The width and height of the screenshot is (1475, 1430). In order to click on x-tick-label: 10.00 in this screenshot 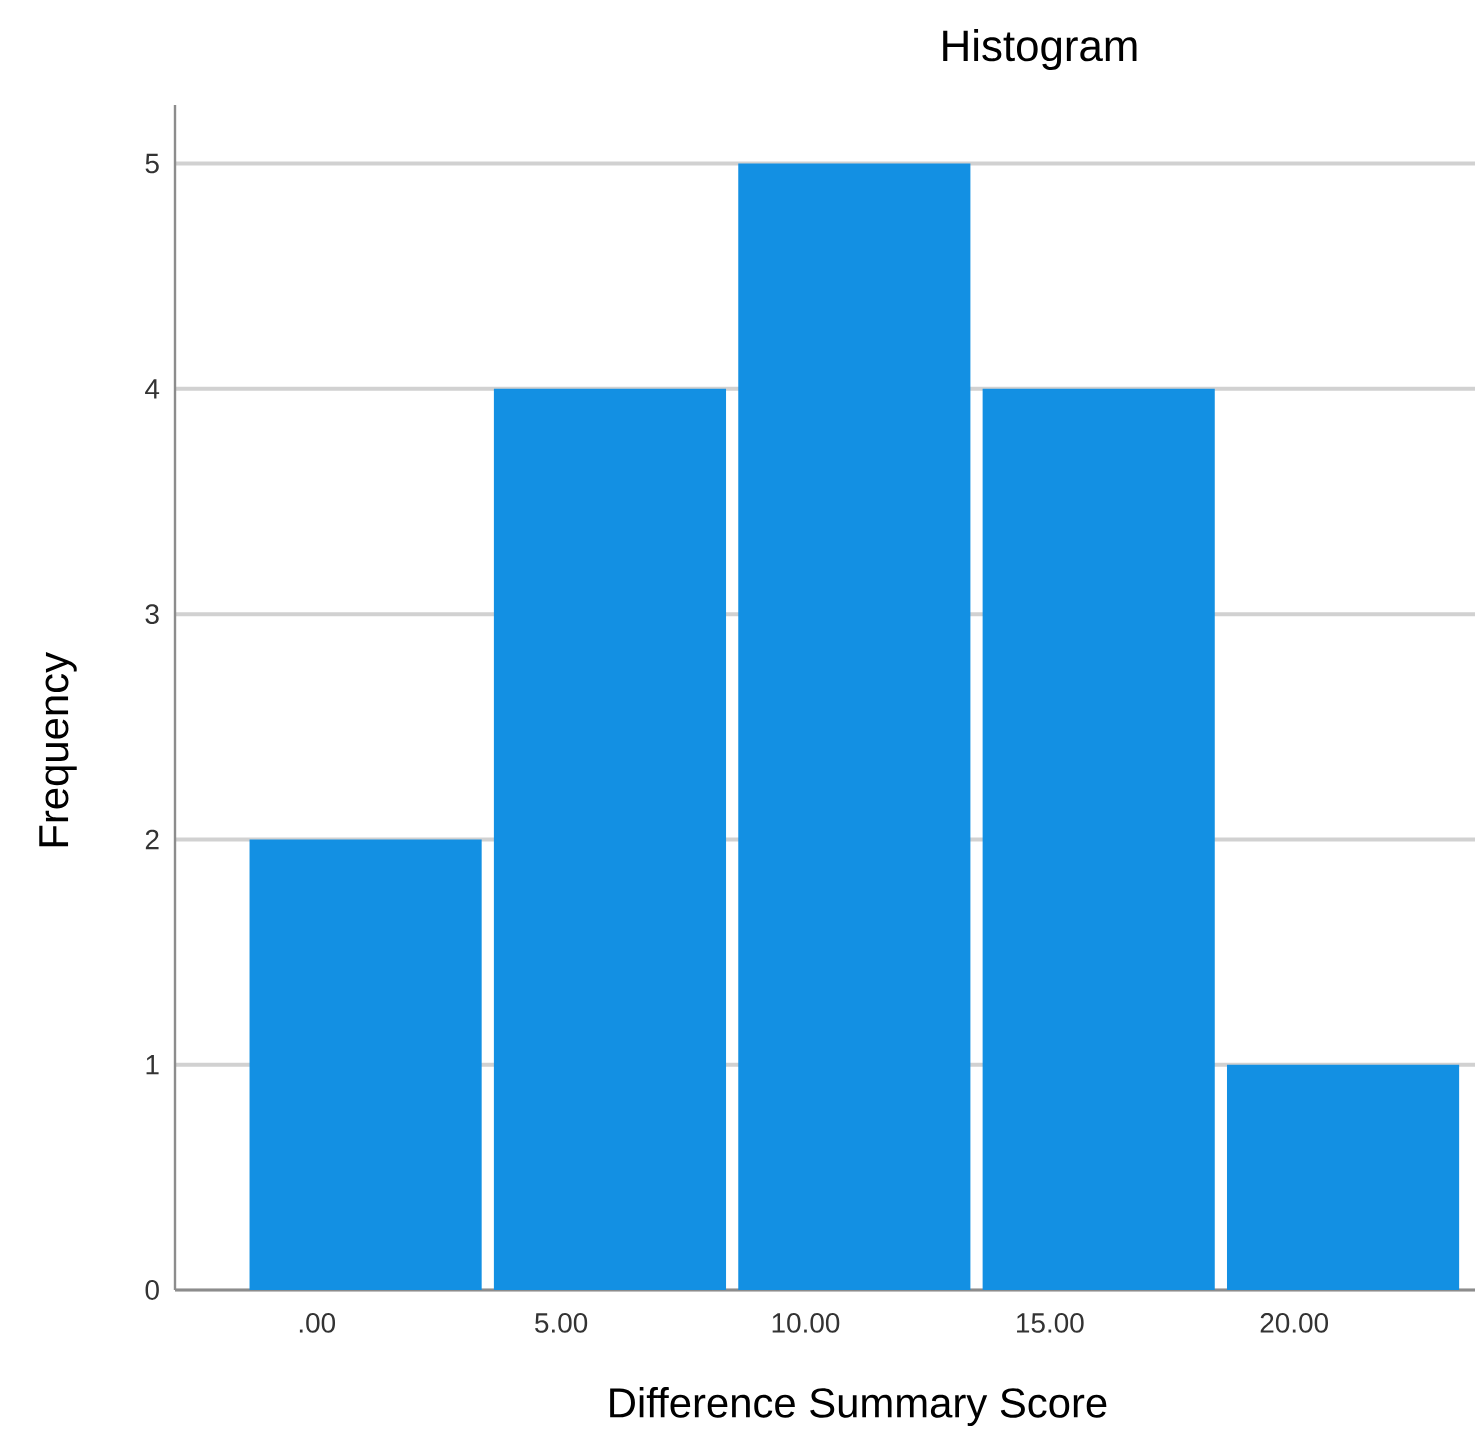, I will do `click(806, 1323)`.